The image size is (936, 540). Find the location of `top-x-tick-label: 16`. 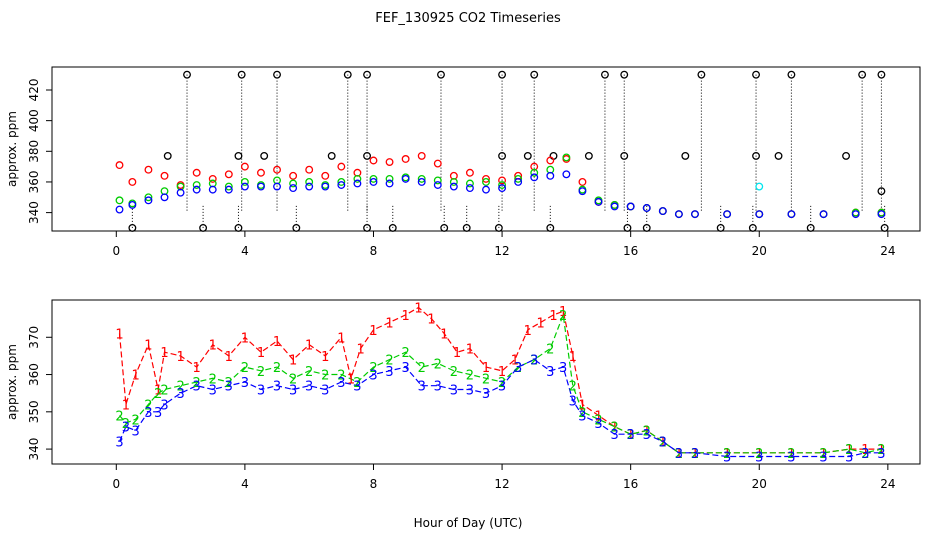

top-x-tick-label: 16 is located at coordinates (630, 251).